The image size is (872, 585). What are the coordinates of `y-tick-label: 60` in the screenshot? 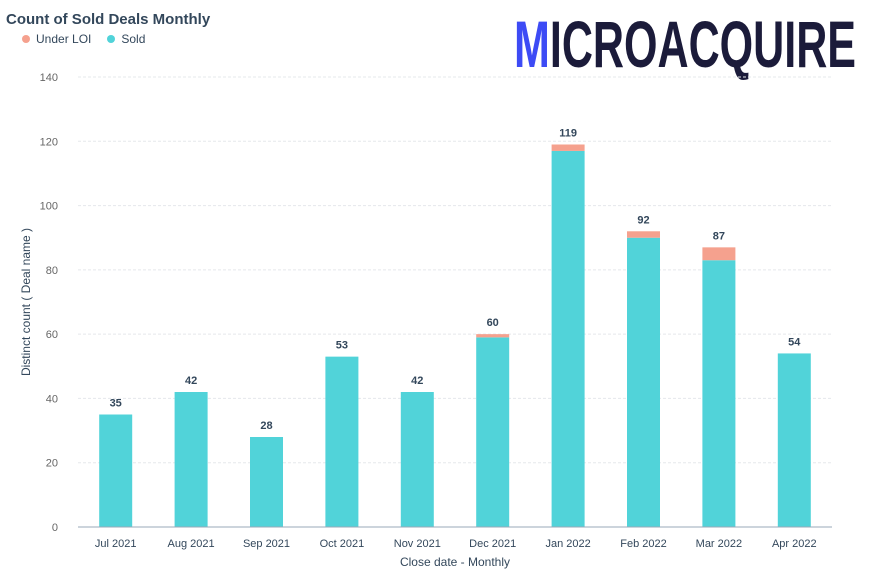 It's located at (52, 335).